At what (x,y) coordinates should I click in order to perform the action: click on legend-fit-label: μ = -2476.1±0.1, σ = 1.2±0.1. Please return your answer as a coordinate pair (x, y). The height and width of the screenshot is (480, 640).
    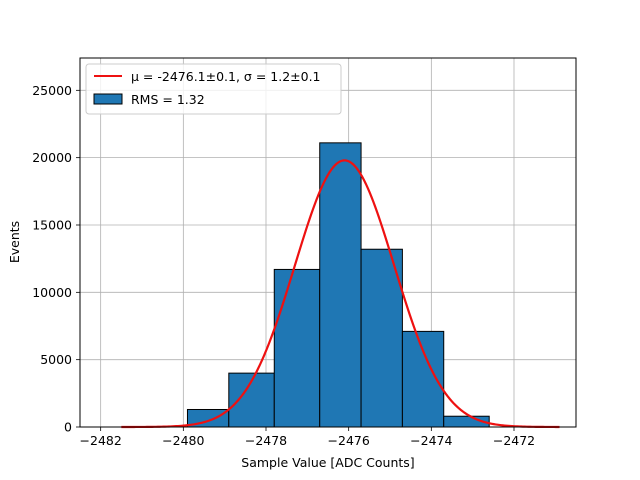
    Looking at the image, I should click on (226, 76).